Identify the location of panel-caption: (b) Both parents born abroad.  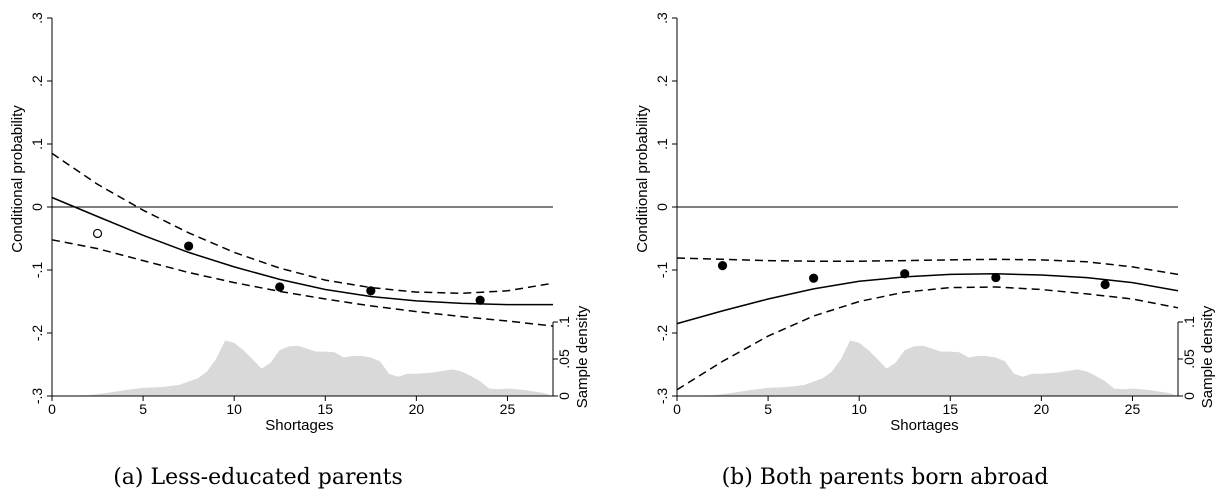
(885, 477).